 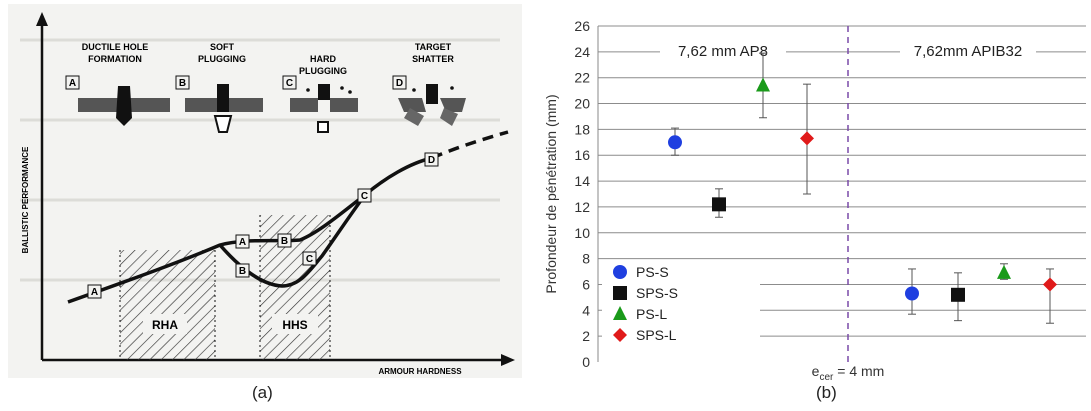 What do you see at coordinates (309, 259) in the screenshot?
I see `curve-marker-c1: C` at bounding box center [309, 259].